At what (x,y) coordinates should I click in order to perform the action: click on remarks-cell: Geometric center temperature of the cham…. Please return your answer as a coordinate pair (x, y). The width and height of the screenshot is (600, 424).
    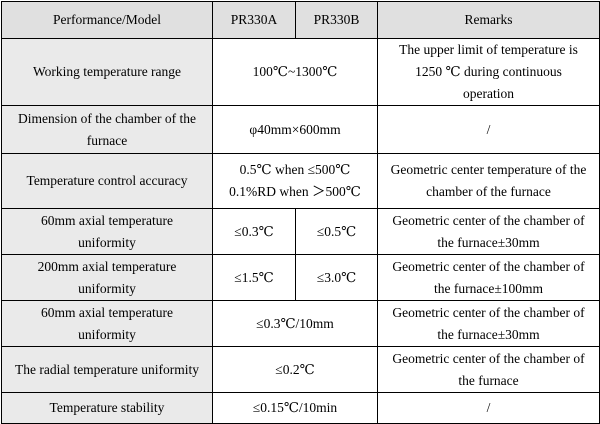
    Looking at the image, I should click on (488, 181).